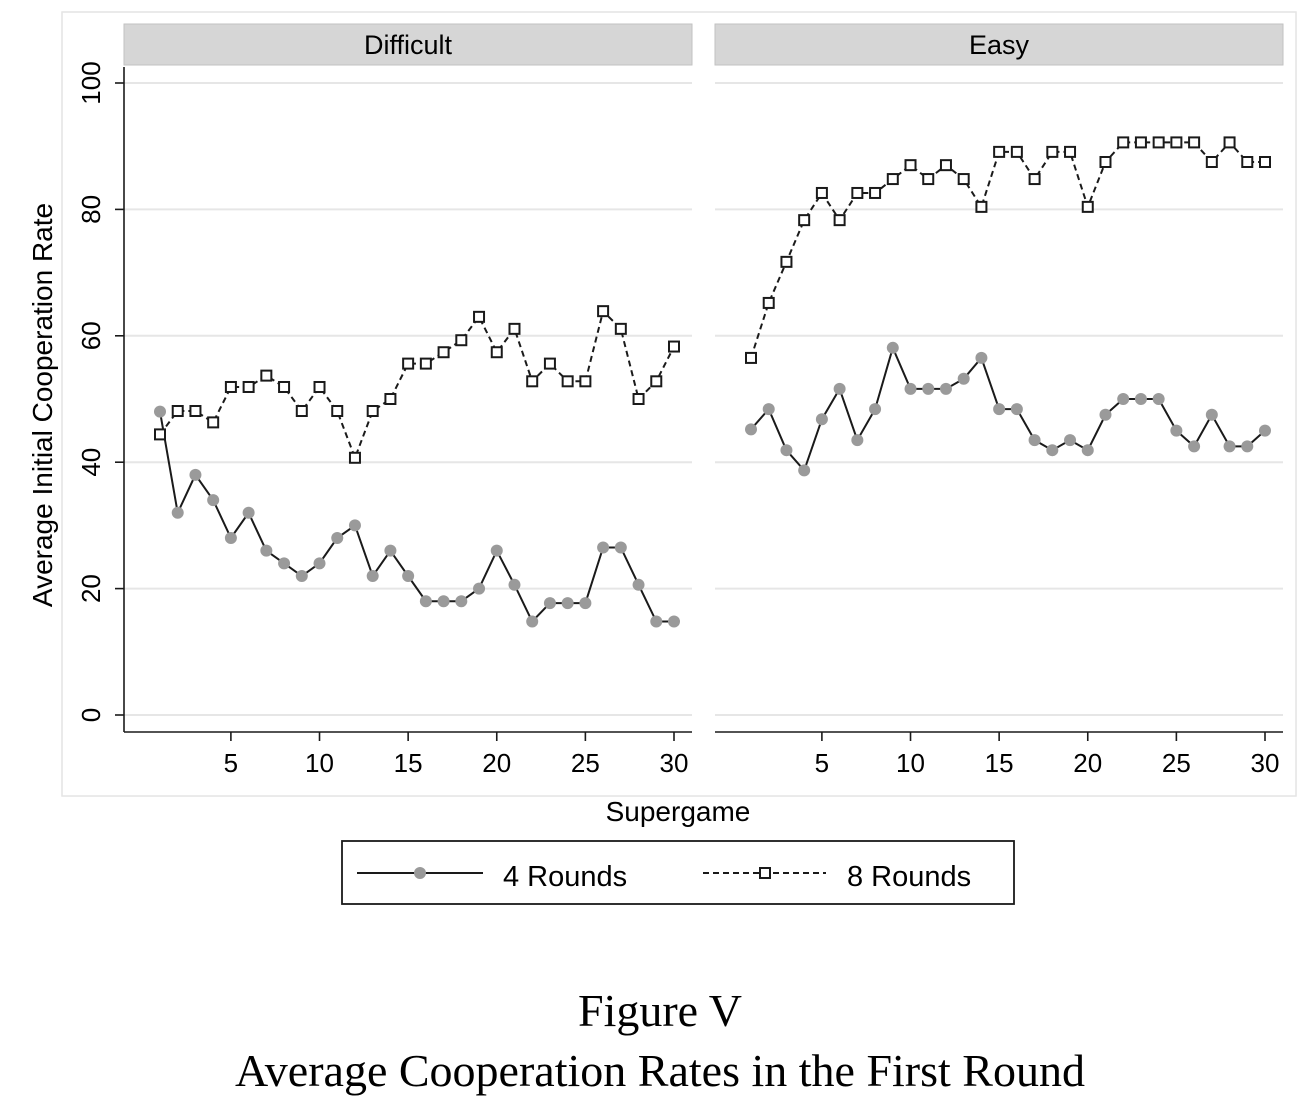  Describe the element at coordinates (42, 405) in the screenshot. I see `y-axis-label: Average Initial Cooperation Rate` at that location.